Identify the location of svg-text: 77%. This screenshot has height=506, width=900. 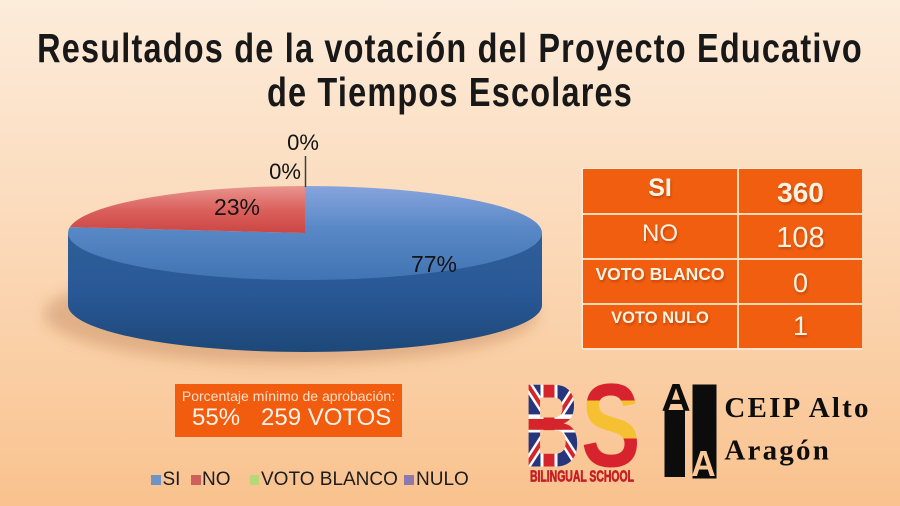
(434, 264).